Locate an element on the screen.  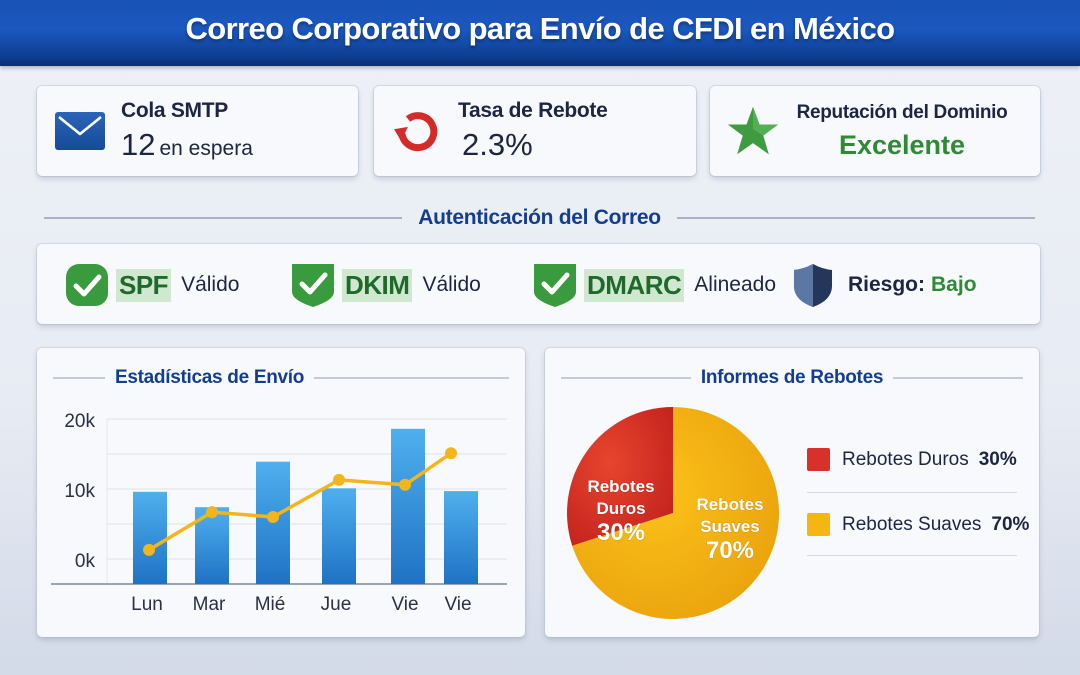
y-tick-label: 20k is located at coordinates (79, 421).